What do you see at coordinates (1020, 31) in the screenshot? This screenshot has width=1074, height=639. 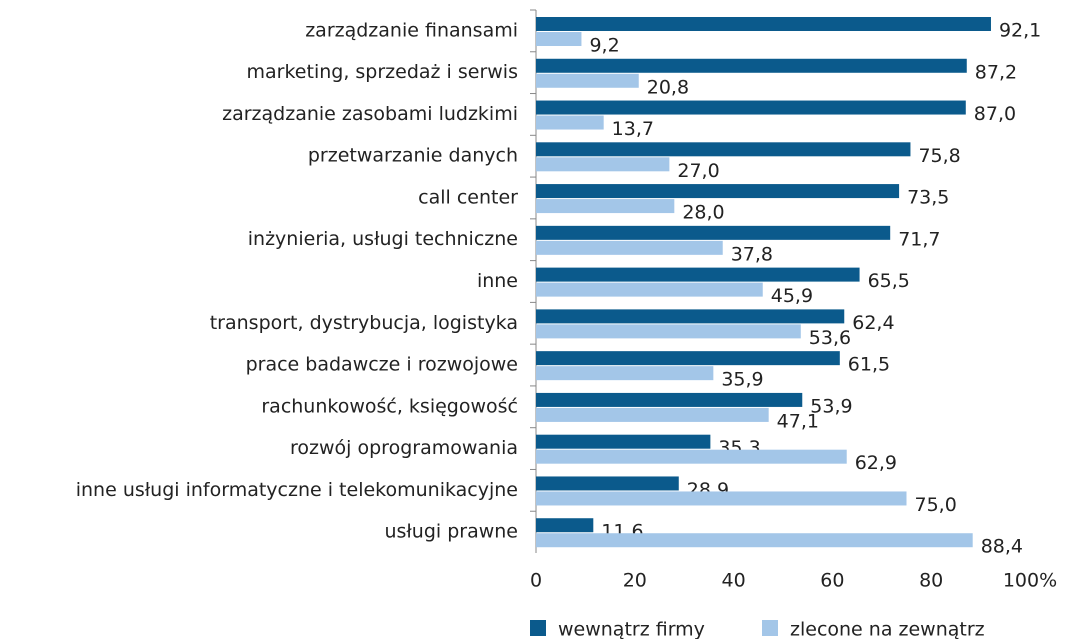 I see `value-label: 92,1` at bounding box center [1020, 31].